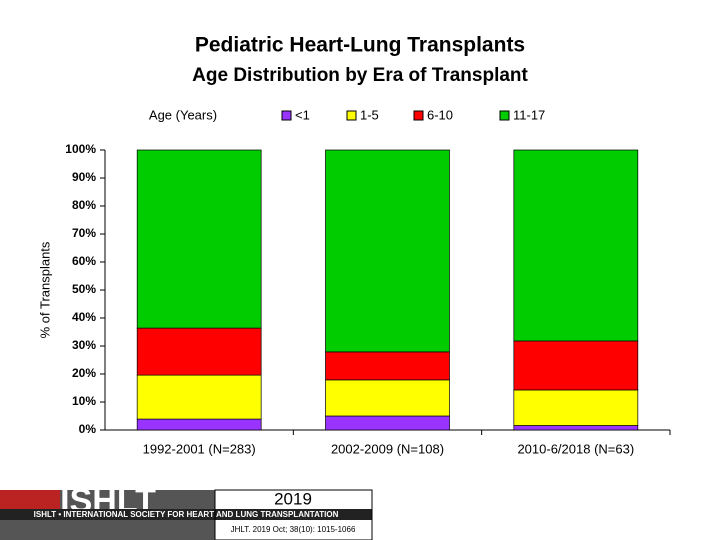  What do you see at coordinates (199, 448) in the screenshot?
I see `x-tick-label: 1992-2001 (N=283)` at bounding box center [199, 448].